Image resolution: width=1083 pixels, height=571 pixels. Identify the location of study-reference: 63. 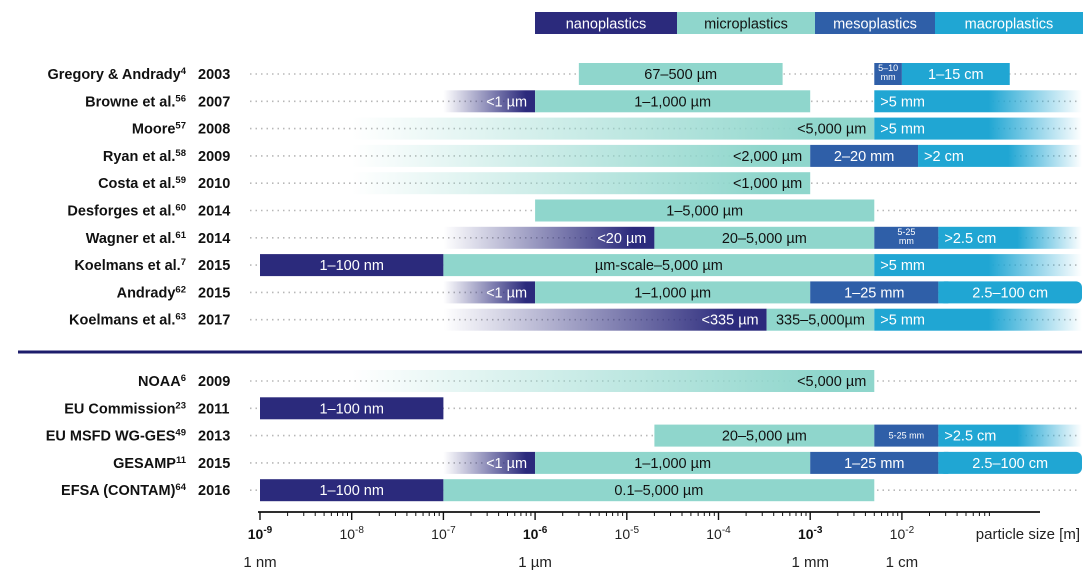
(180, 317).